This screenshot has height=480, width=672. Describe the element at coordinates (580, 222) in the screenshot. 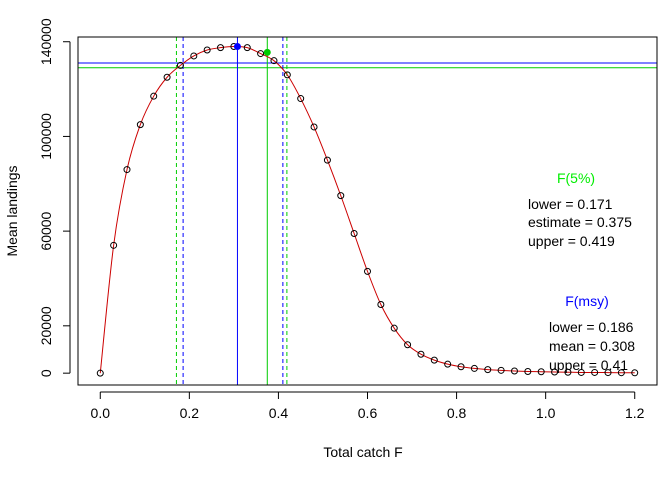

I see `f5-estimate: estimate = 0.375` at that location.